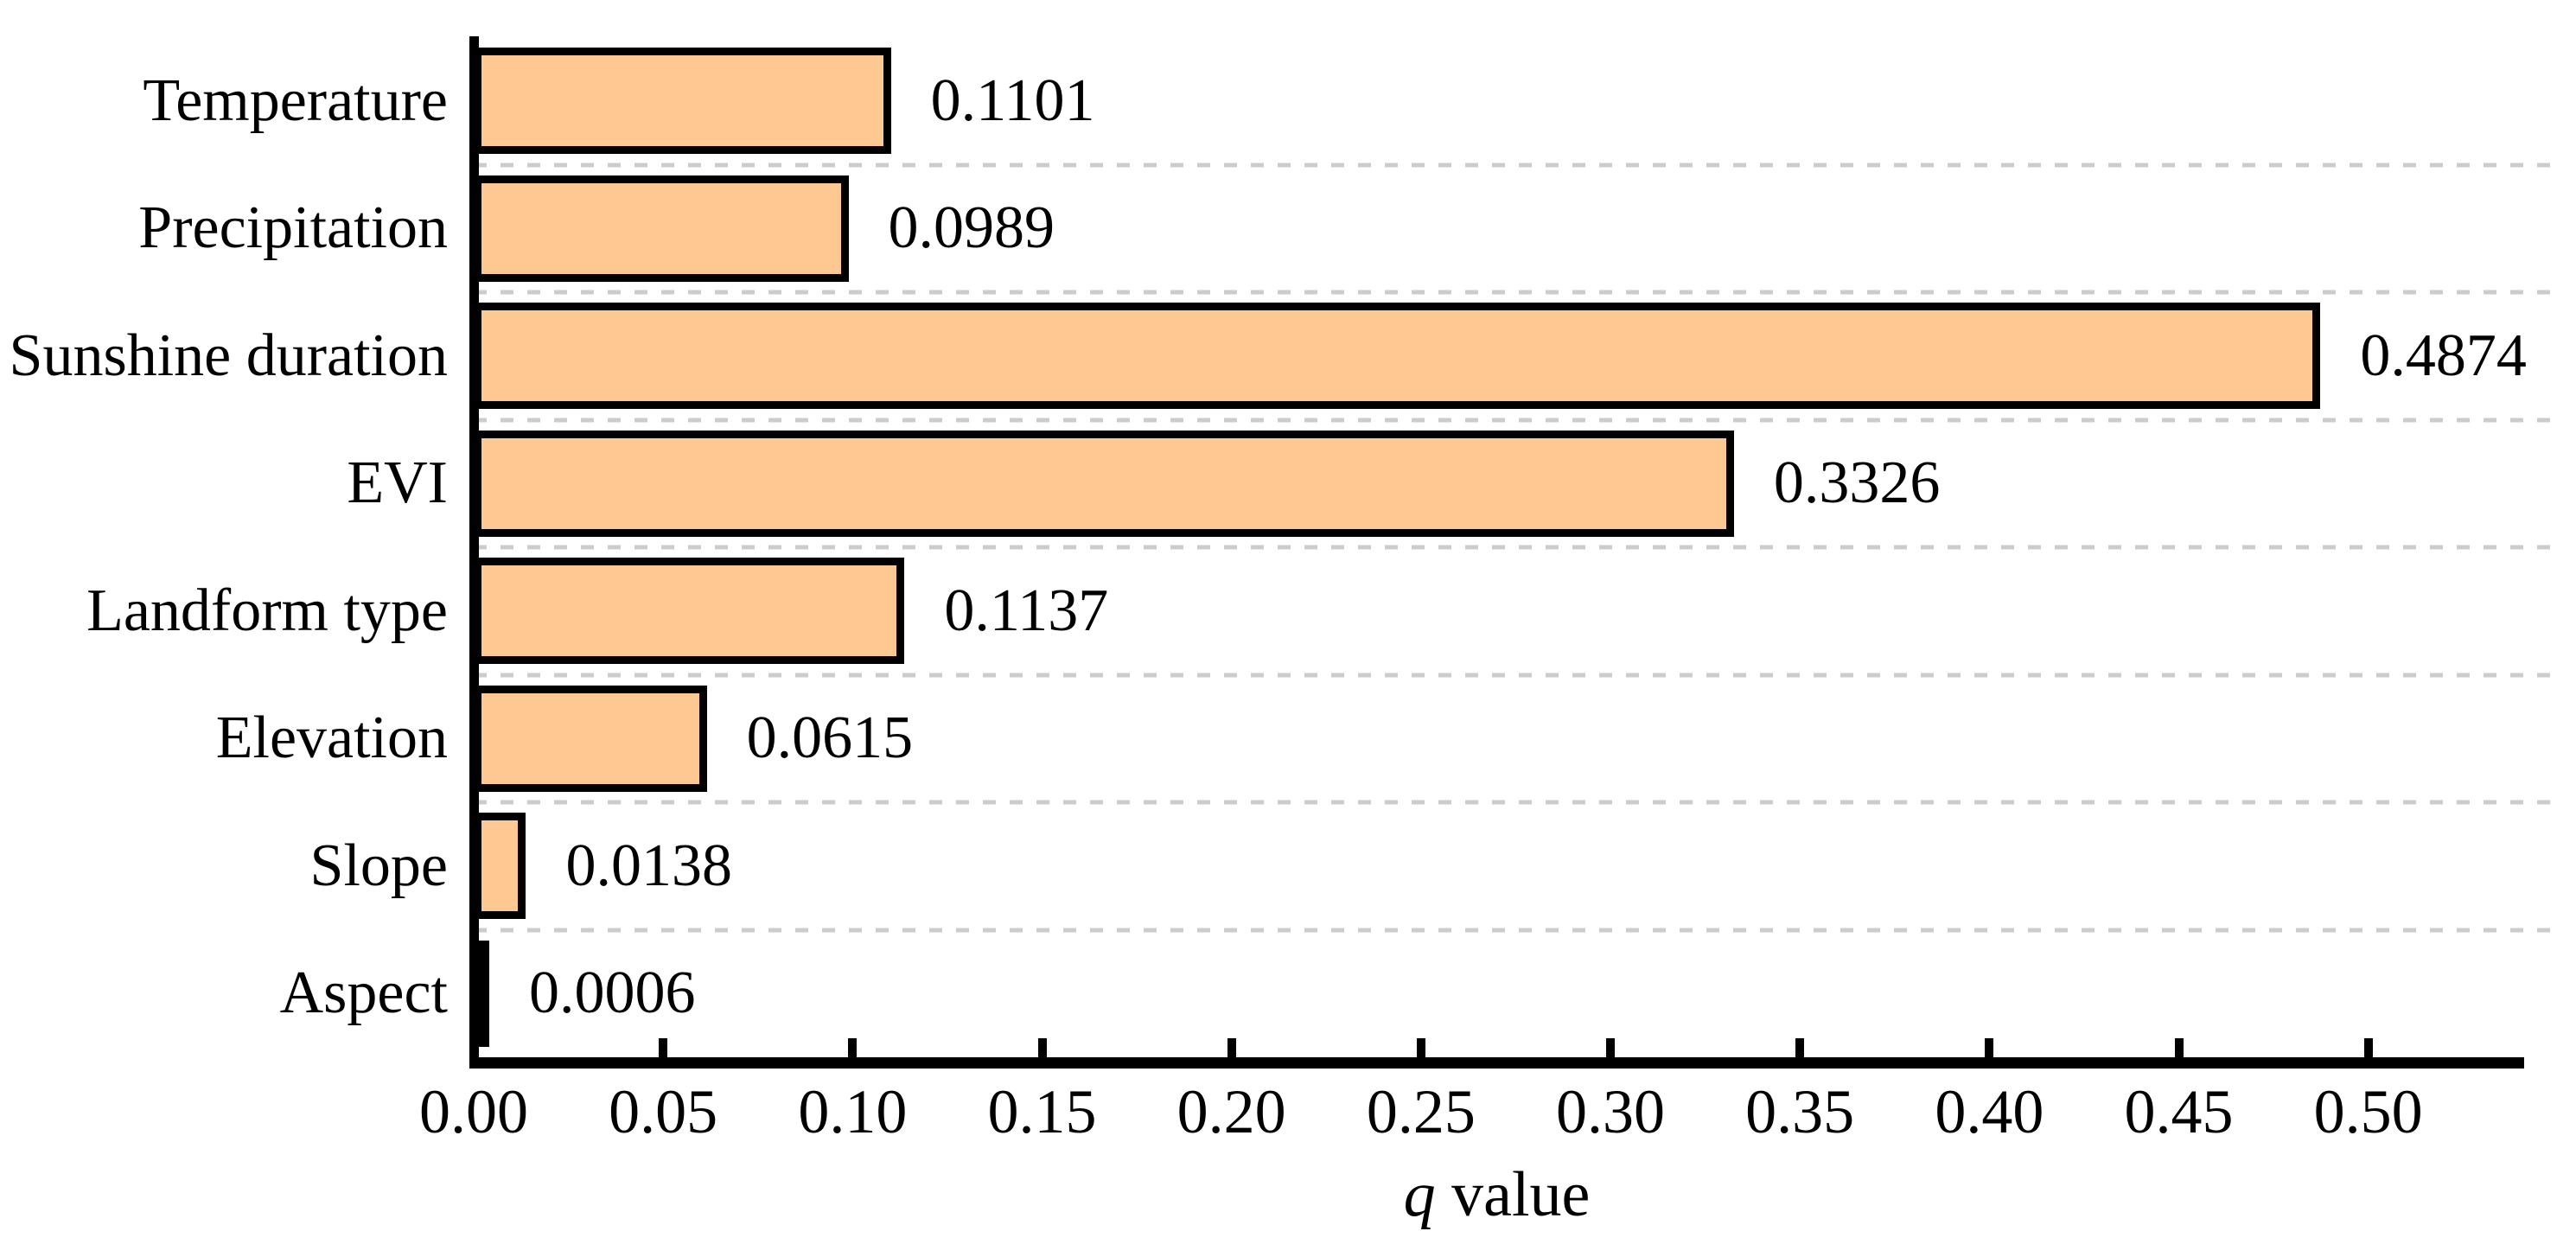 The image size is (2576, 1244). What do you see at coordinates (1231, 1111) in the screenshot?
I see `tick-label: 0.20` at bounding box center [1231, 1111].